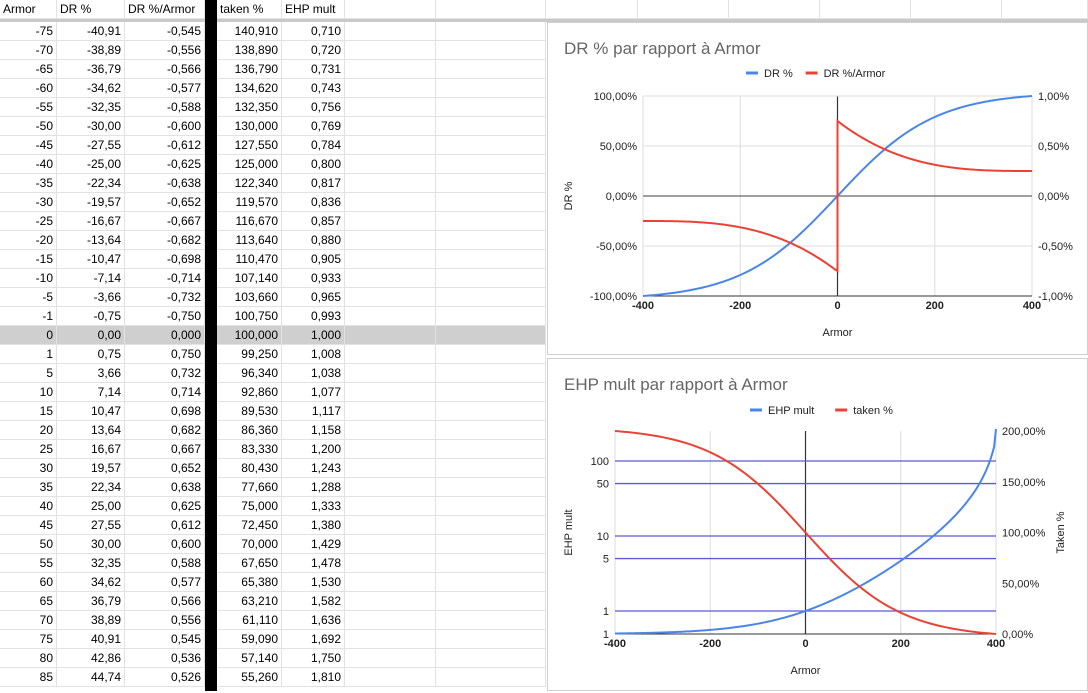 The height and width of the screenshot is (693, 1088). What do you see at coordinates (249, 449) in the screenshot?
I see `table-cell: 83,330` at bounding box center [249, 449].